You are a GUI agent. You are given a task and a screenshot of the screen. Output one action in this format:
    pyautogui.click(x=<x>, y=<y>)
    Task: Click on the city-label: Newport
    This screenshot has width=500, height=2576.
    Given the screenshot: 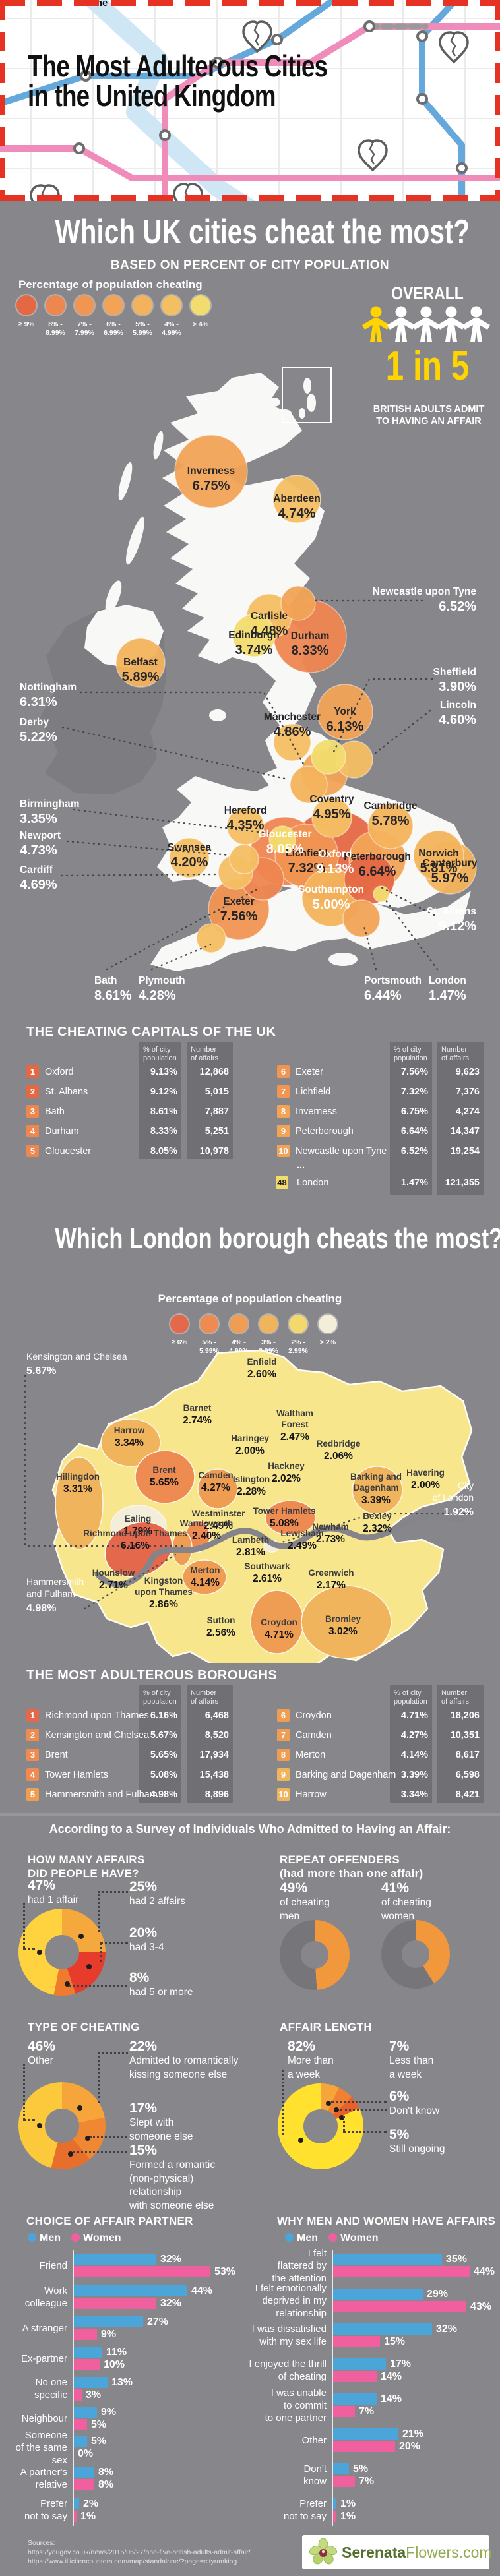 What is the action you would take?
    pyautogui.click(x=40, y=835)
    